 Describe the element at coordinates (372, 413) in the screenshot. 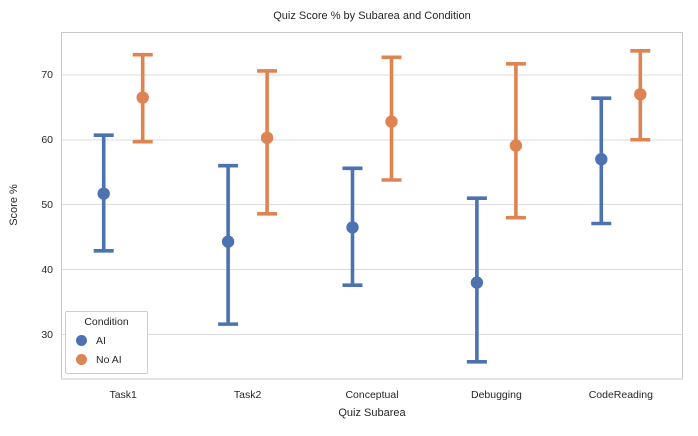

I see `x-axis-label: Quiz Subarea` at that location.